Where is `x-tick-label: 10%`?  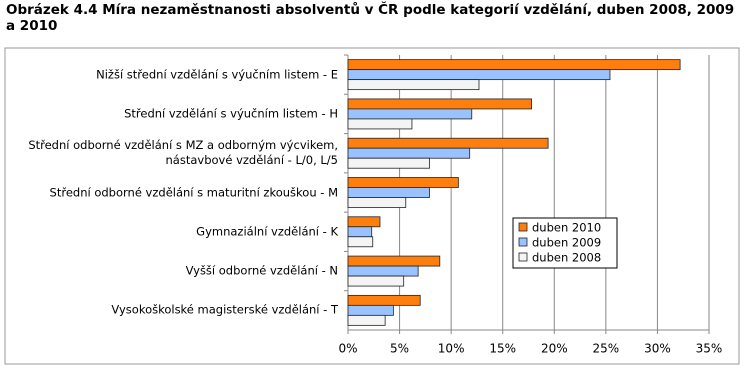 x-tick-label: 10% is located at coordinates (451, 349).